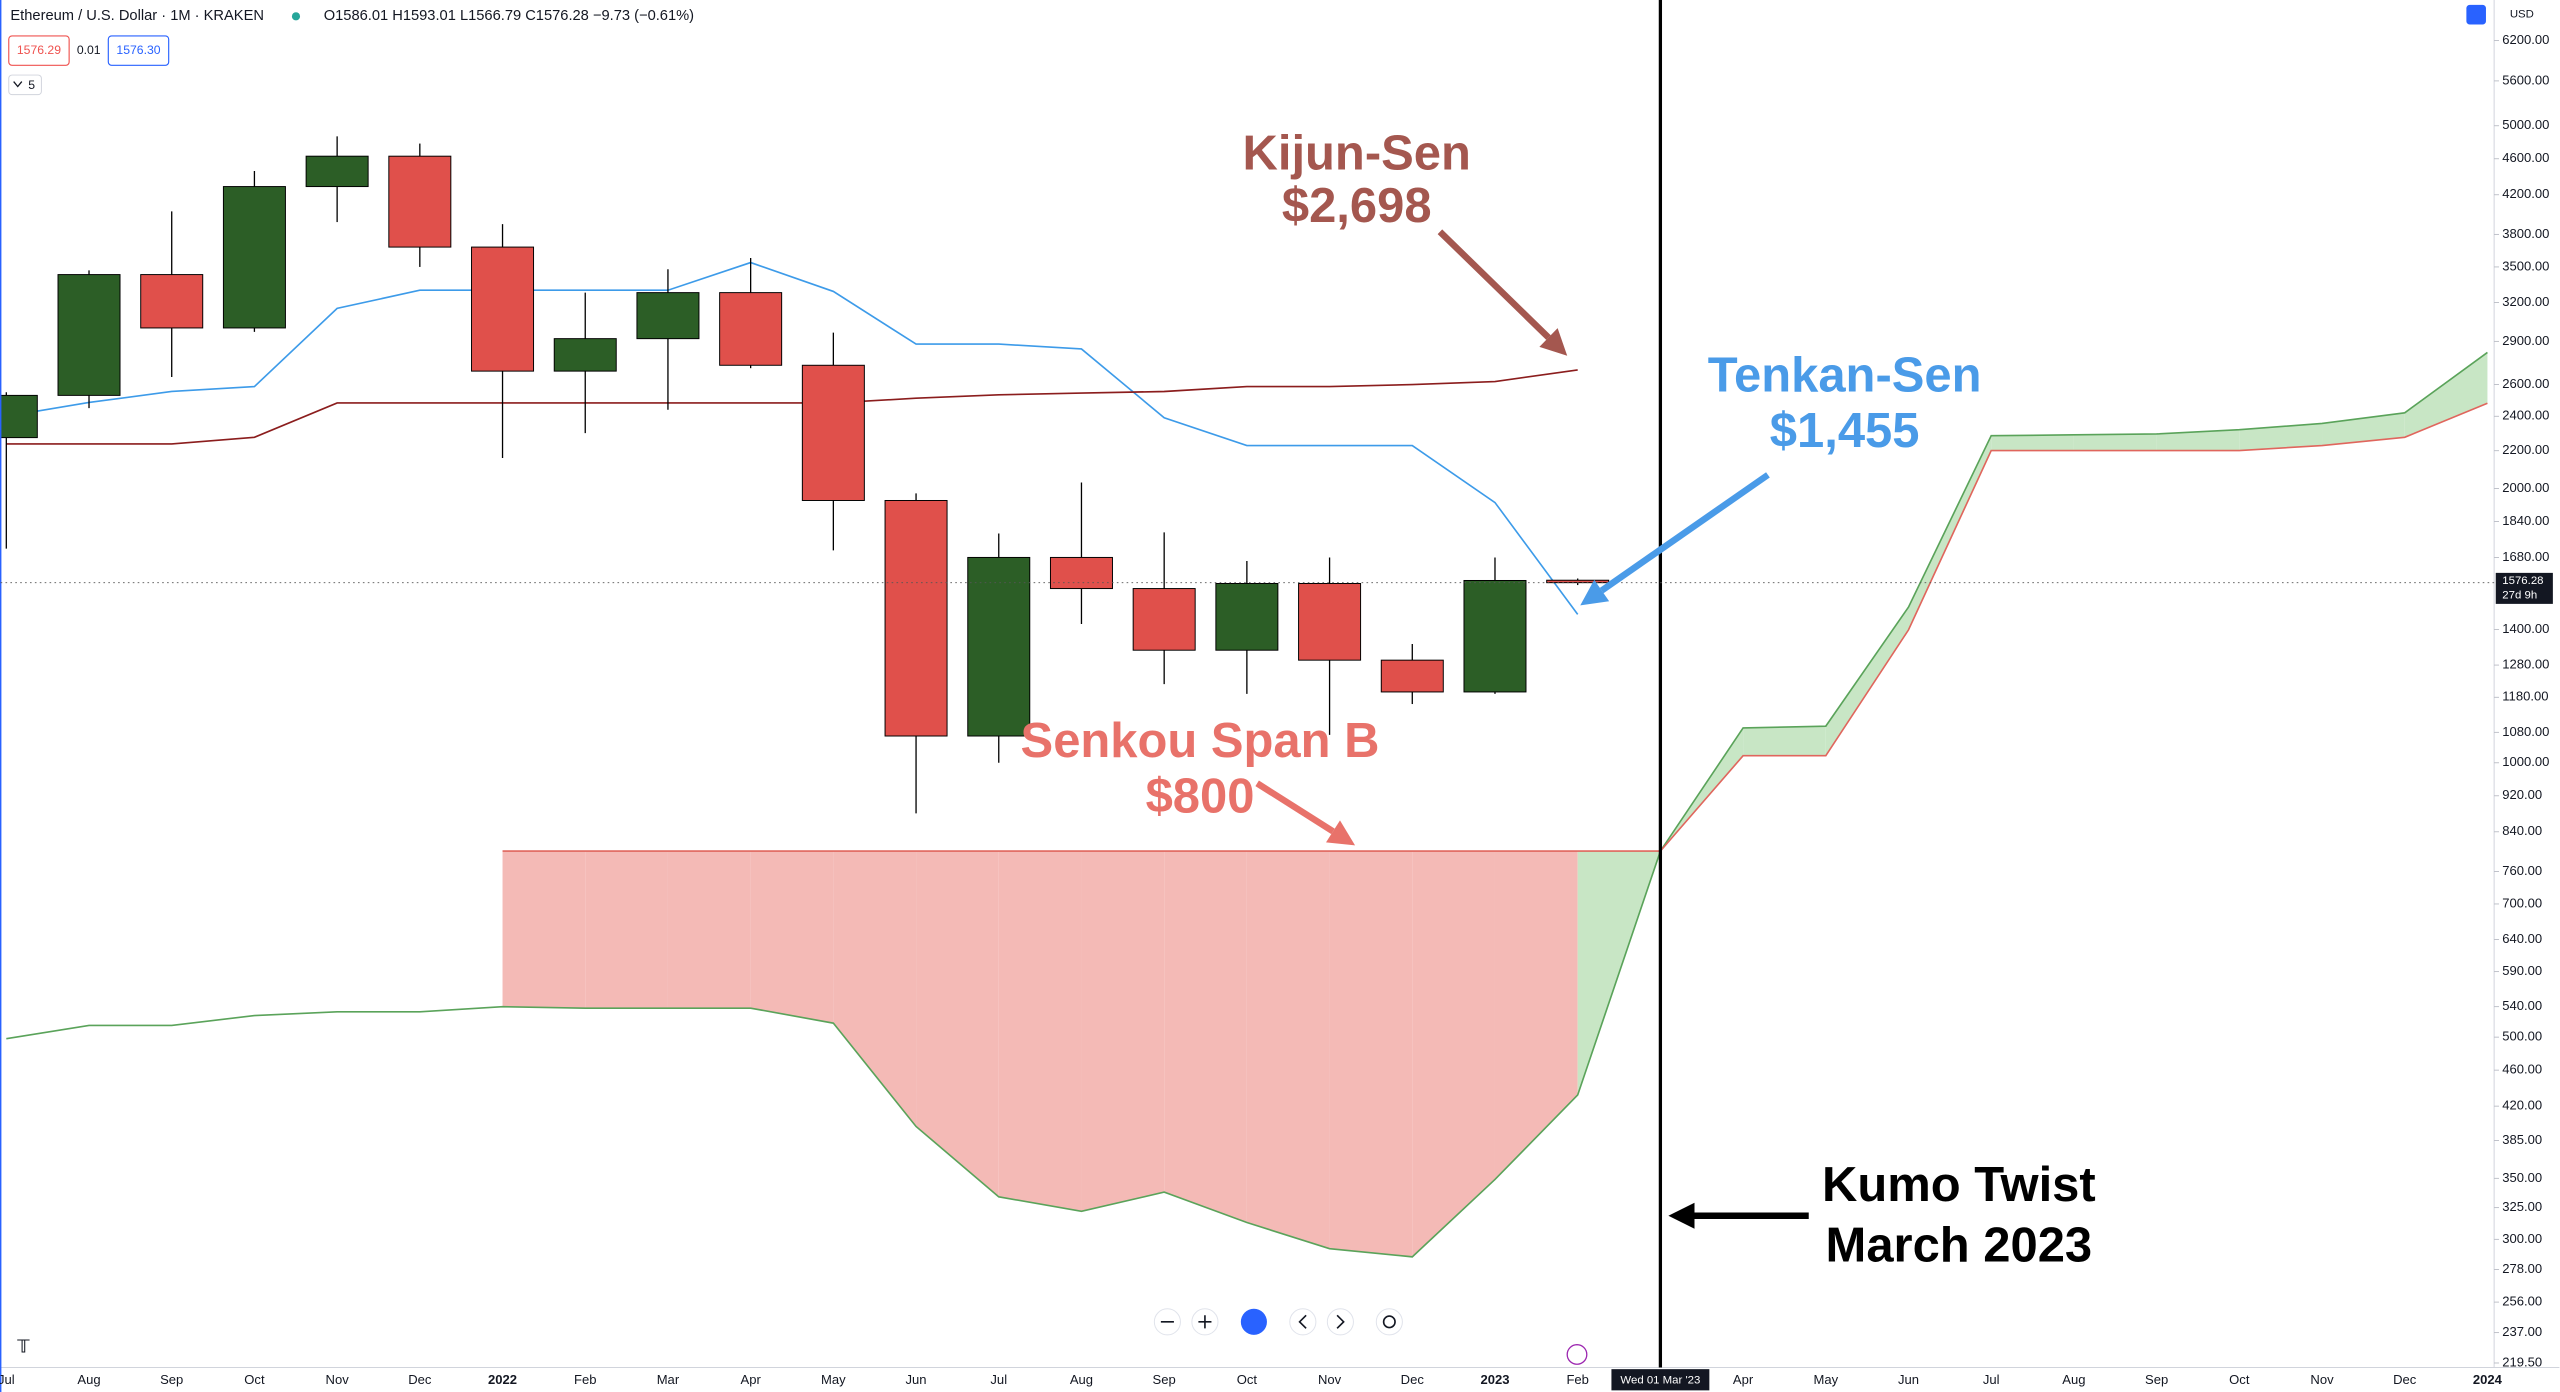 The height and width of the screenshot is (1392, 2560). Describe the element at coordinates (1200, 741) in the screenshot. I see `annotation-text: Senkou Span B` at that location.